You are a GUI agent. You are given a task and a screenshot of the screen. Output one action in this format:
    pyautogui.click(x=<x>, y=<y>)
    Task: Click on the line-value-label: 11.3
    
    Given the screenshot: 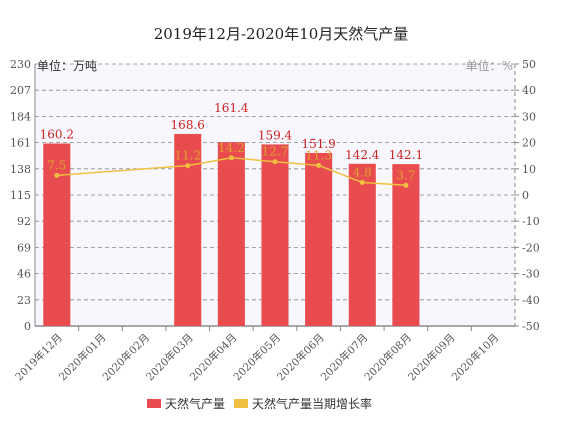 What is the action you would take?
    pyautogui.click(x=318, y=155)
    